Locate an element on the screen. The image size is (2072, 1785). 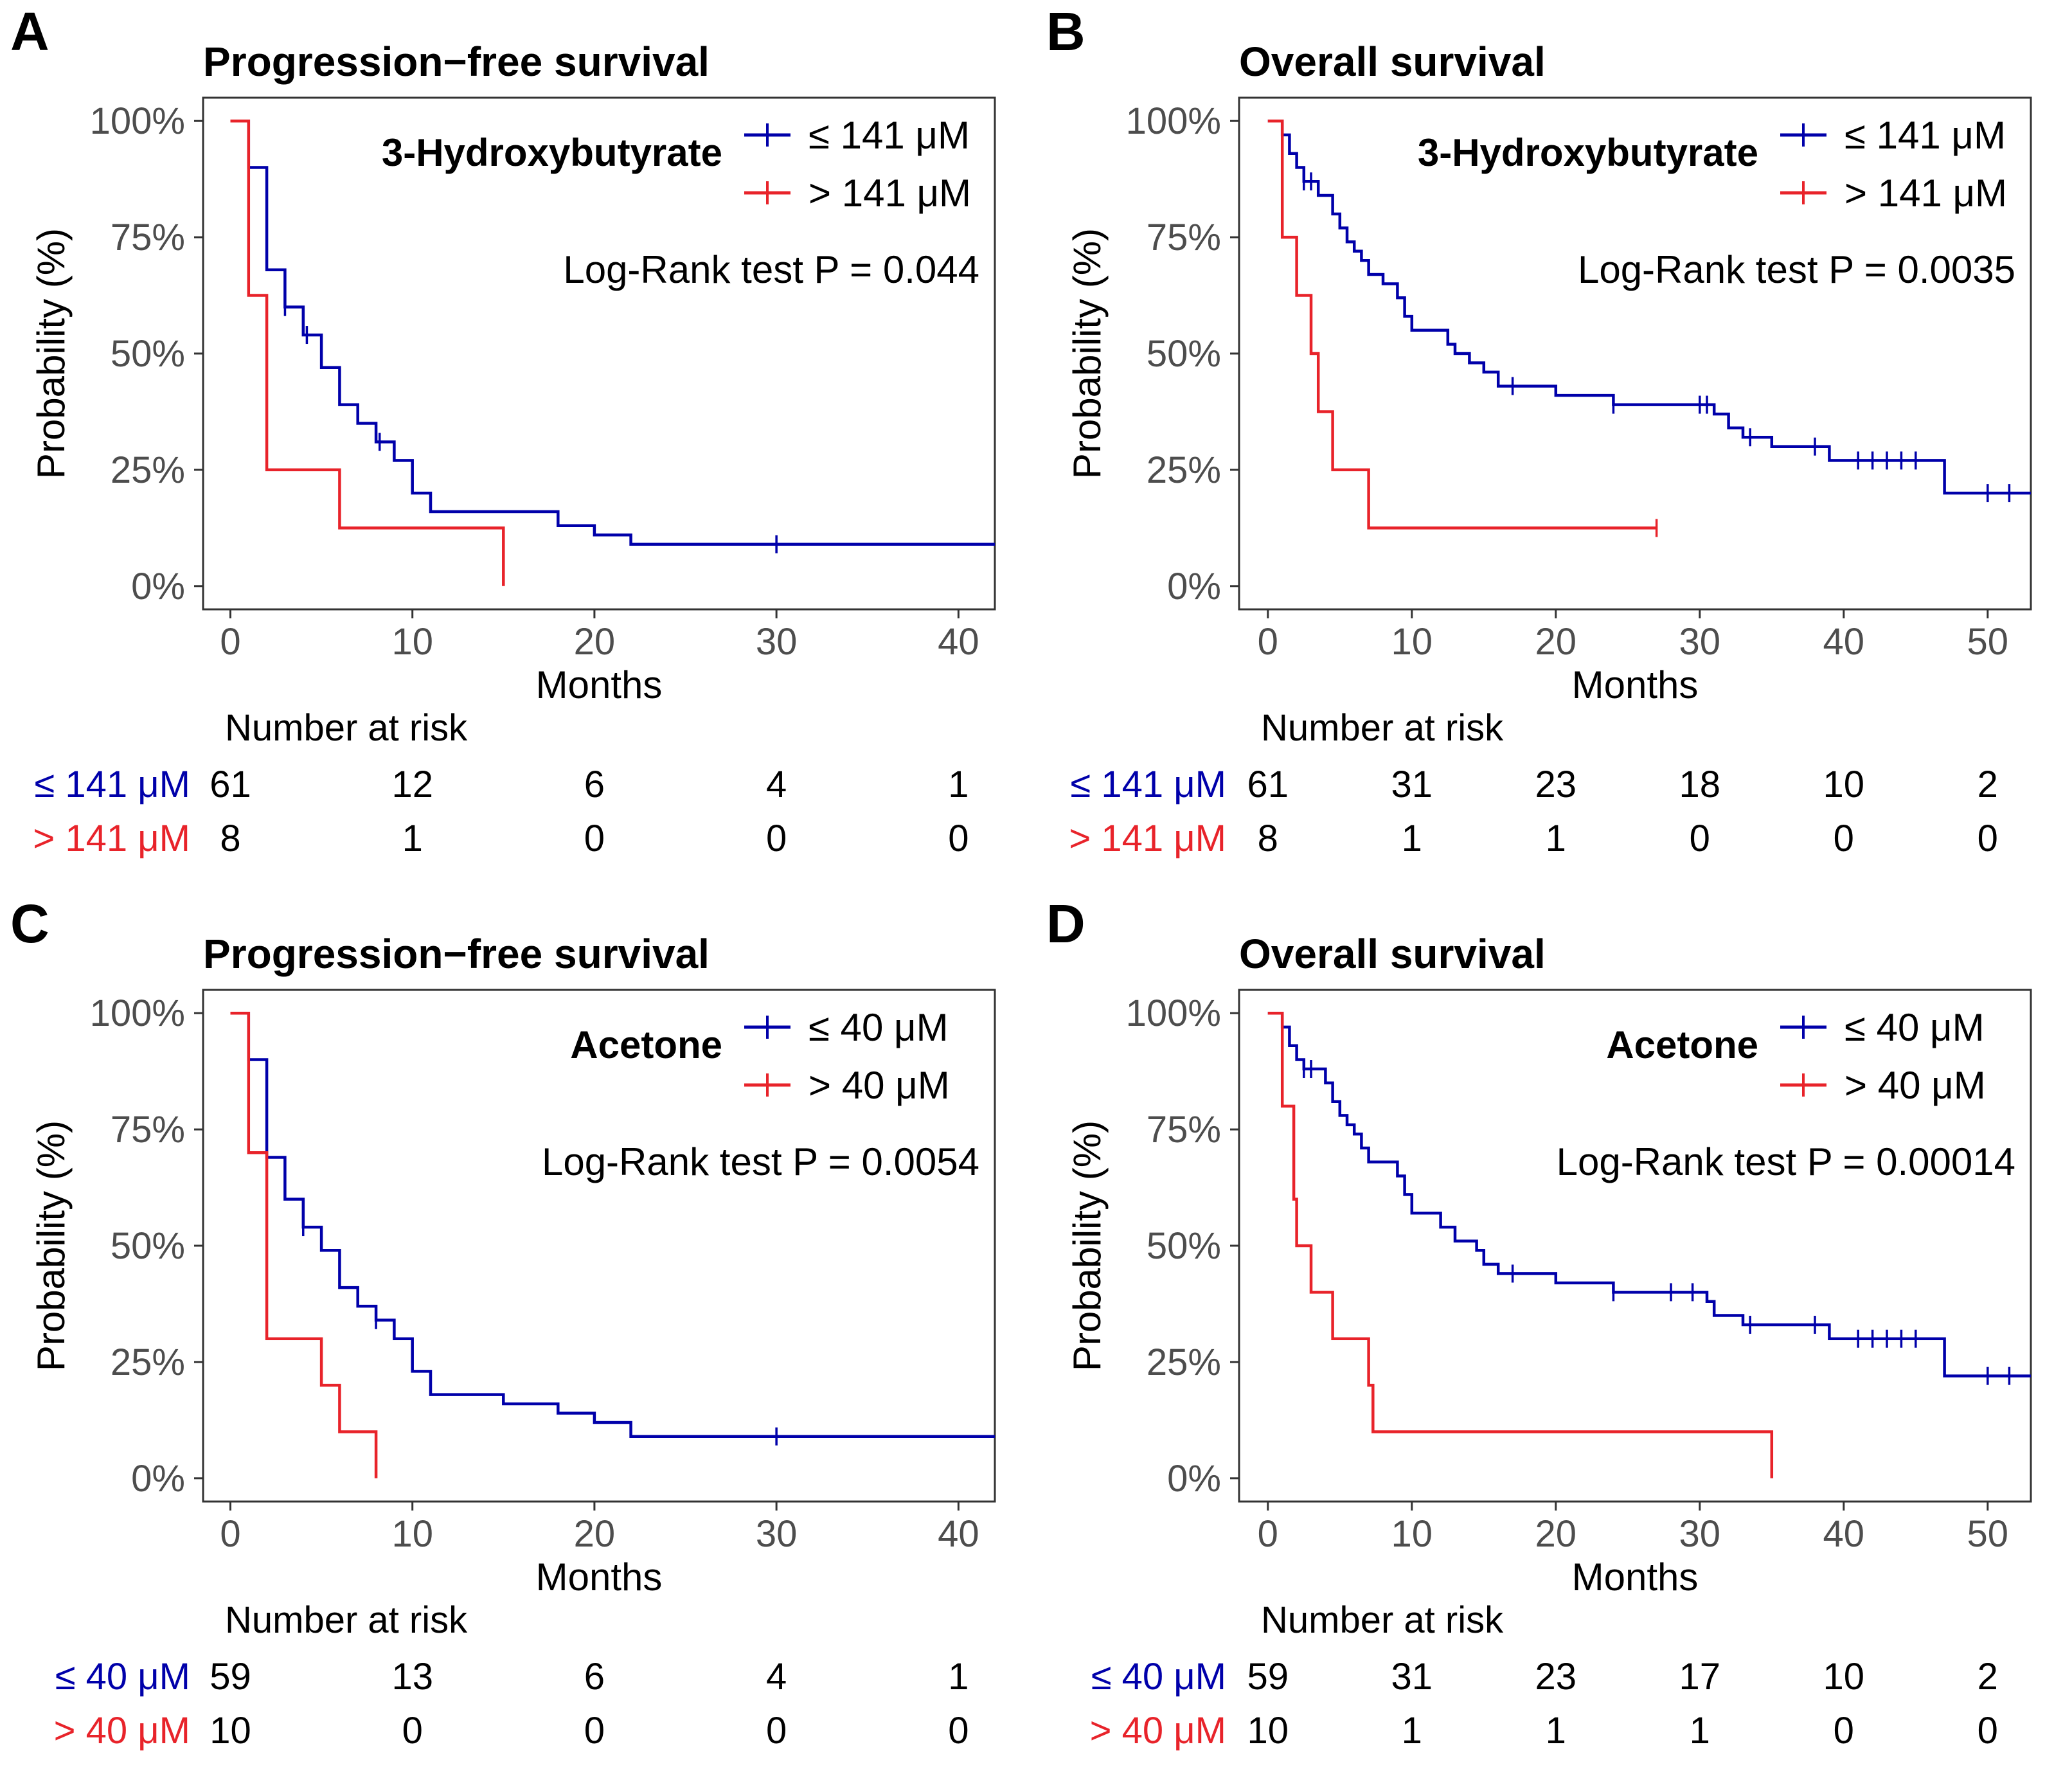
pvalue-label: Log-Rank test P = 0.0054 is located at coordinates (760, 1161).